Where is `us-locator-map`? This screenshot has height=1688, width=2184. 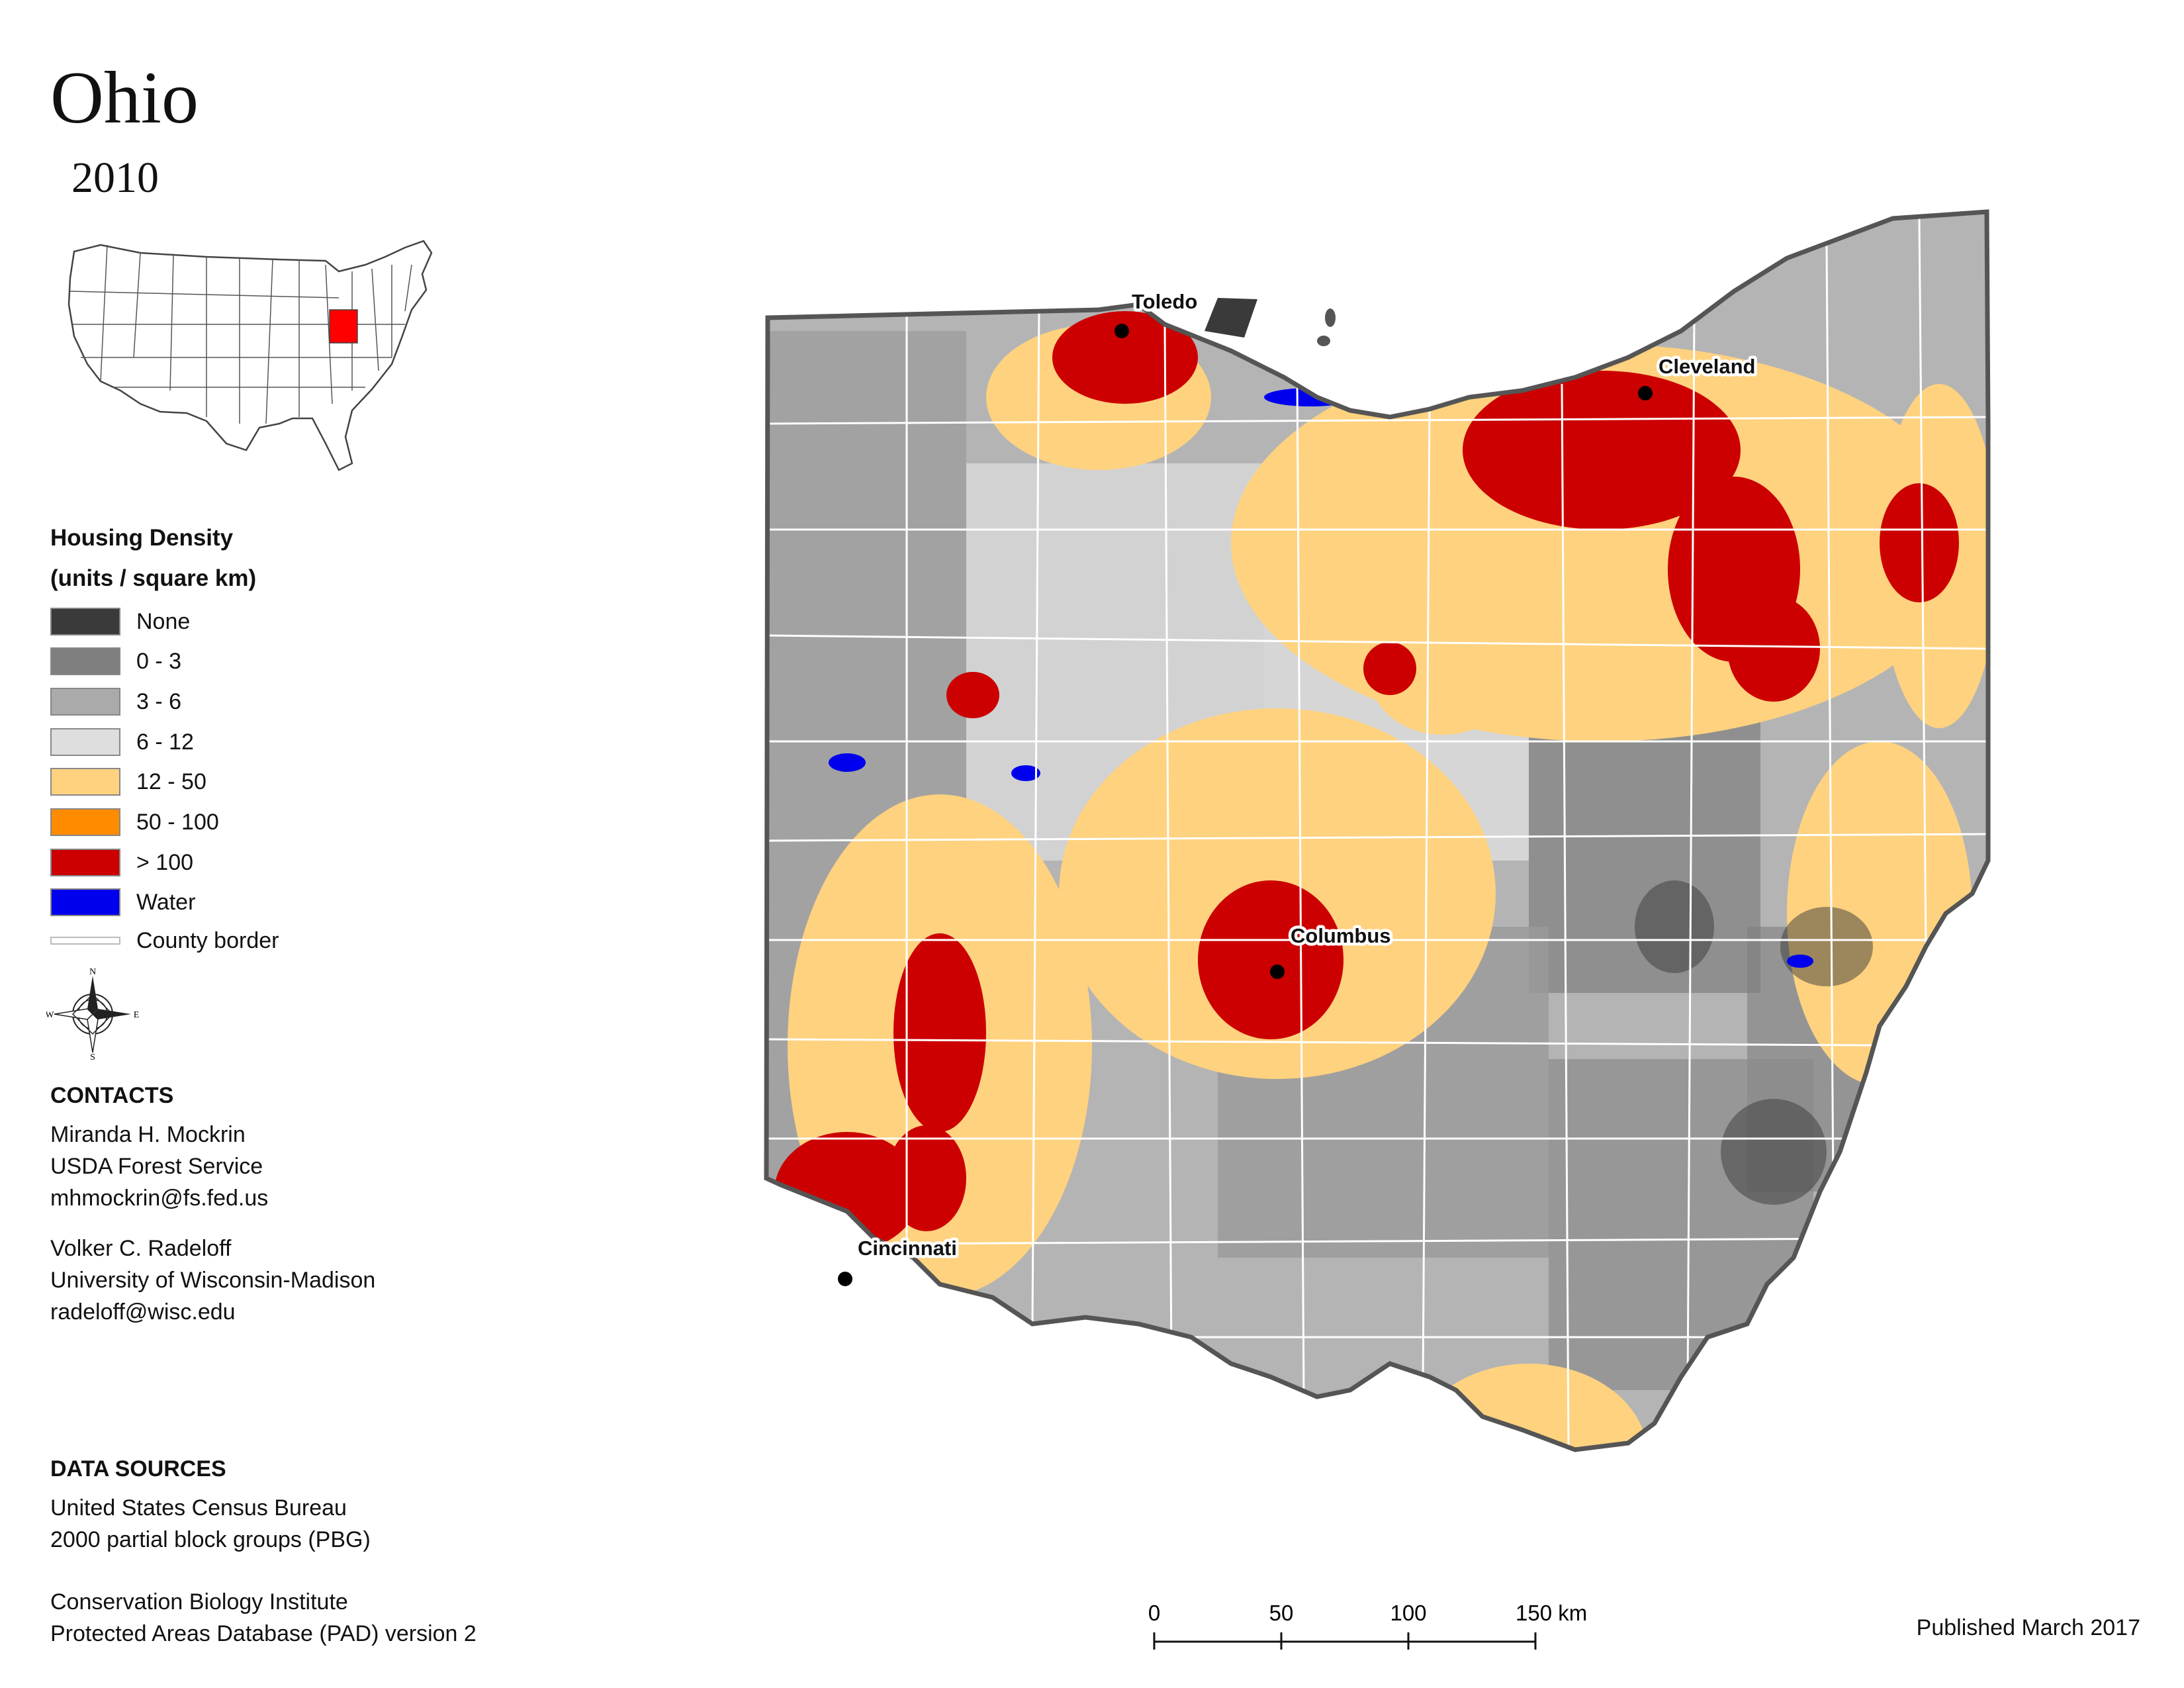 us-locator-map is located at coordinates (251, 355).